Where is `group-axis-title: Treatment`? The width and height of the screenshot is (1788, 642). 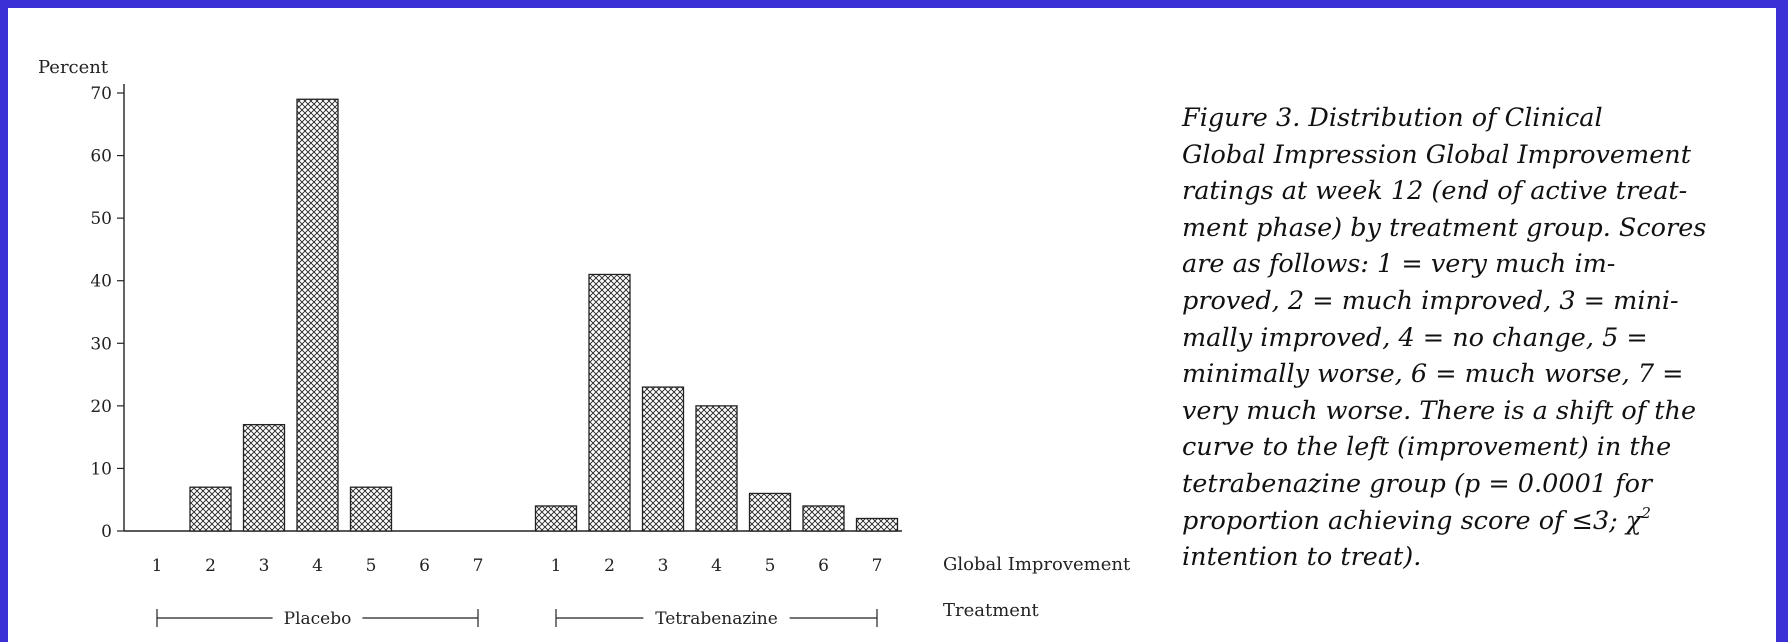
group-axis-title: Treatment is located at coordinates (991, 610).